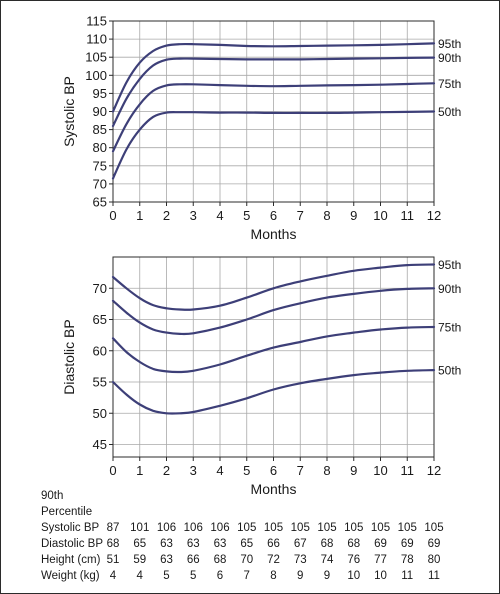  Describe the element at coordinates (100, 413) in the screenshot. I see `y-tick-label: 50` at that location.